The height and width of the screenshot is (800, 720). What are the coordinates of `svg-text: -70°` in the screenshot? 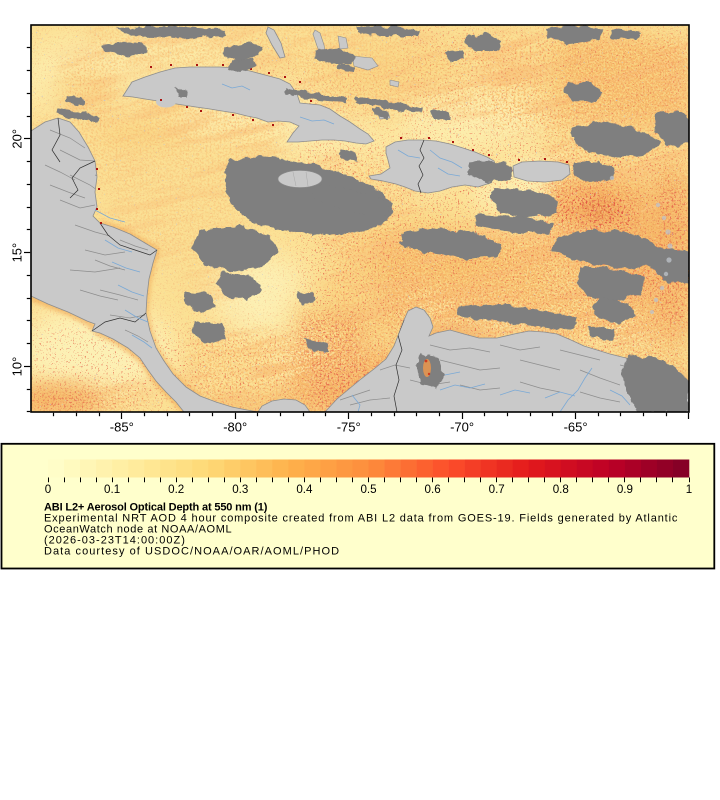 It's located at (462, 427).